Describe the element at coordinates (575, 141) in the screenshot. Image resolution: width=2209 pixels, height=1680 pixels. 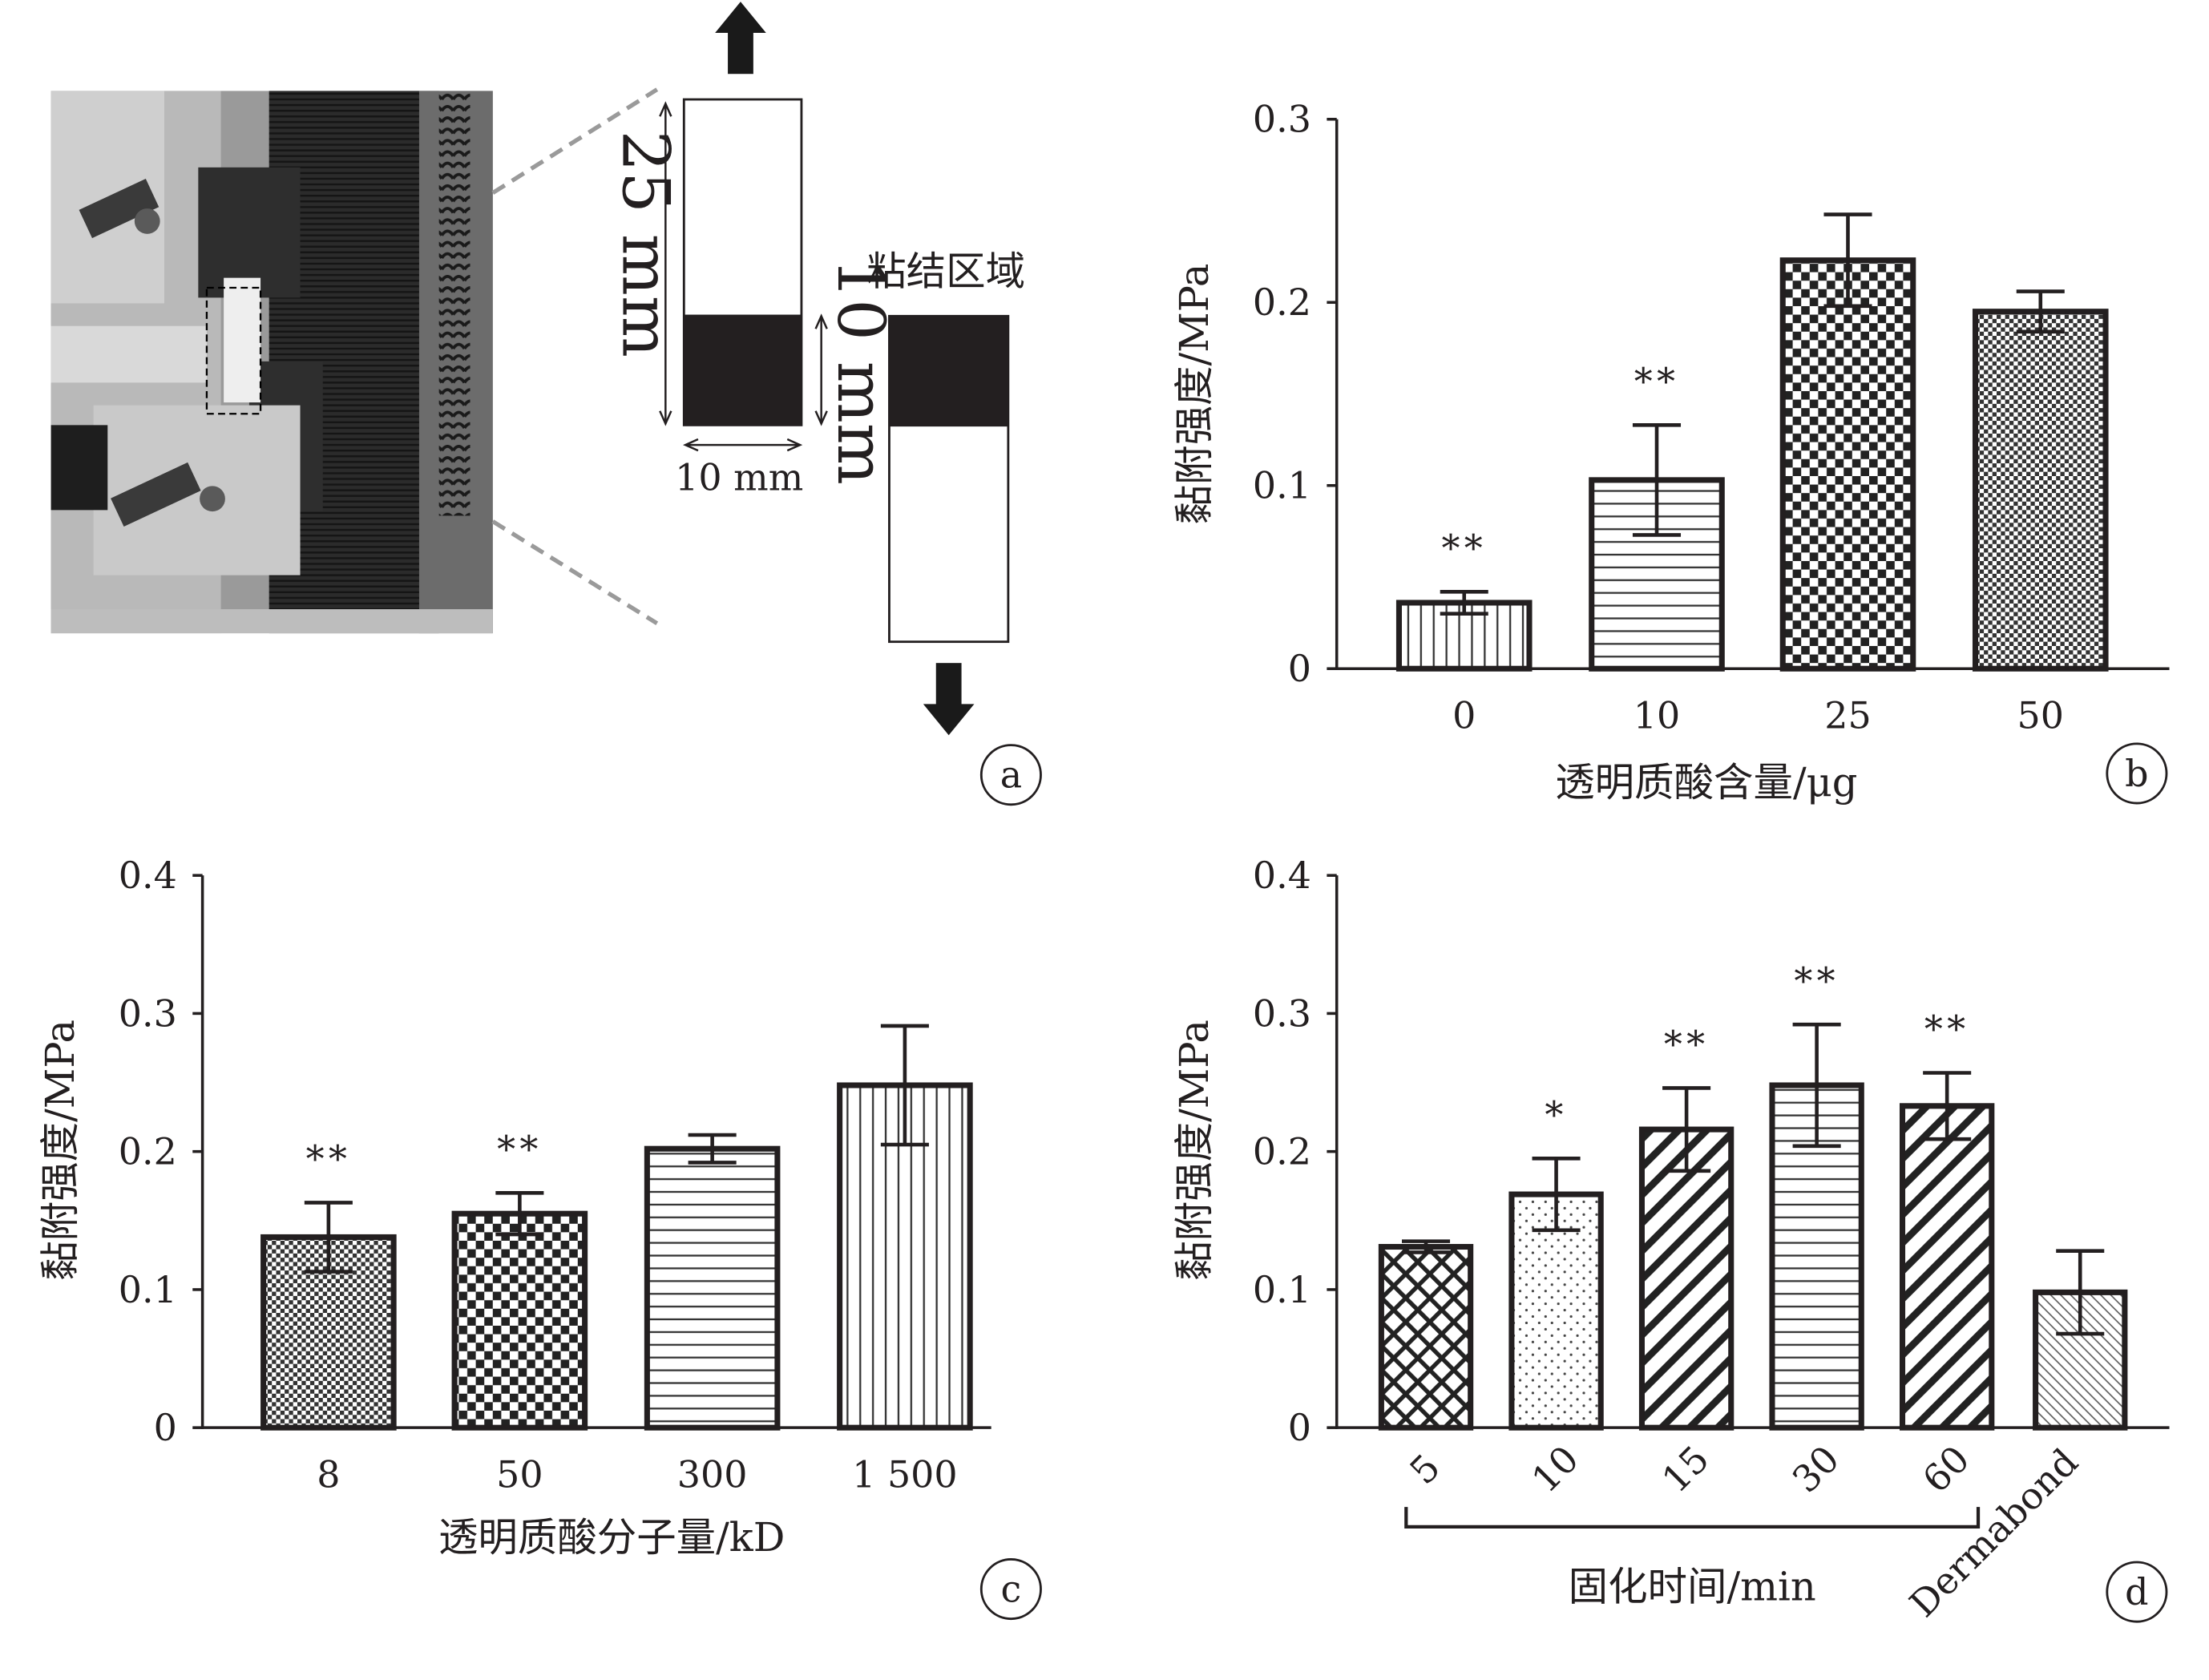
I see `zoom-guide-top` at that location.